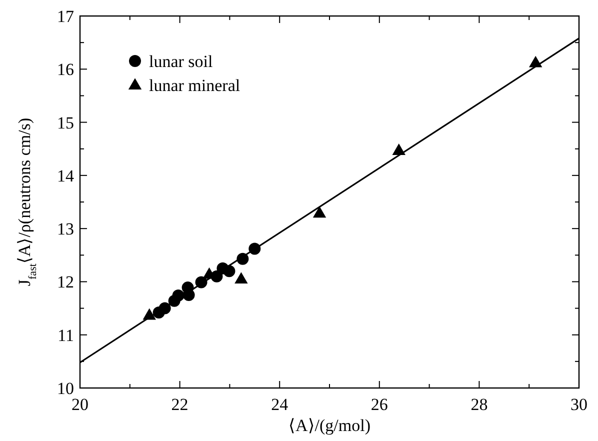 Image resolution: width=598 pixels, height=441 pixels. What do you see at coordinates (194, 85) in the screenshot?
I see `legend-label: lunar mineral` at bounding box center [194, 85].